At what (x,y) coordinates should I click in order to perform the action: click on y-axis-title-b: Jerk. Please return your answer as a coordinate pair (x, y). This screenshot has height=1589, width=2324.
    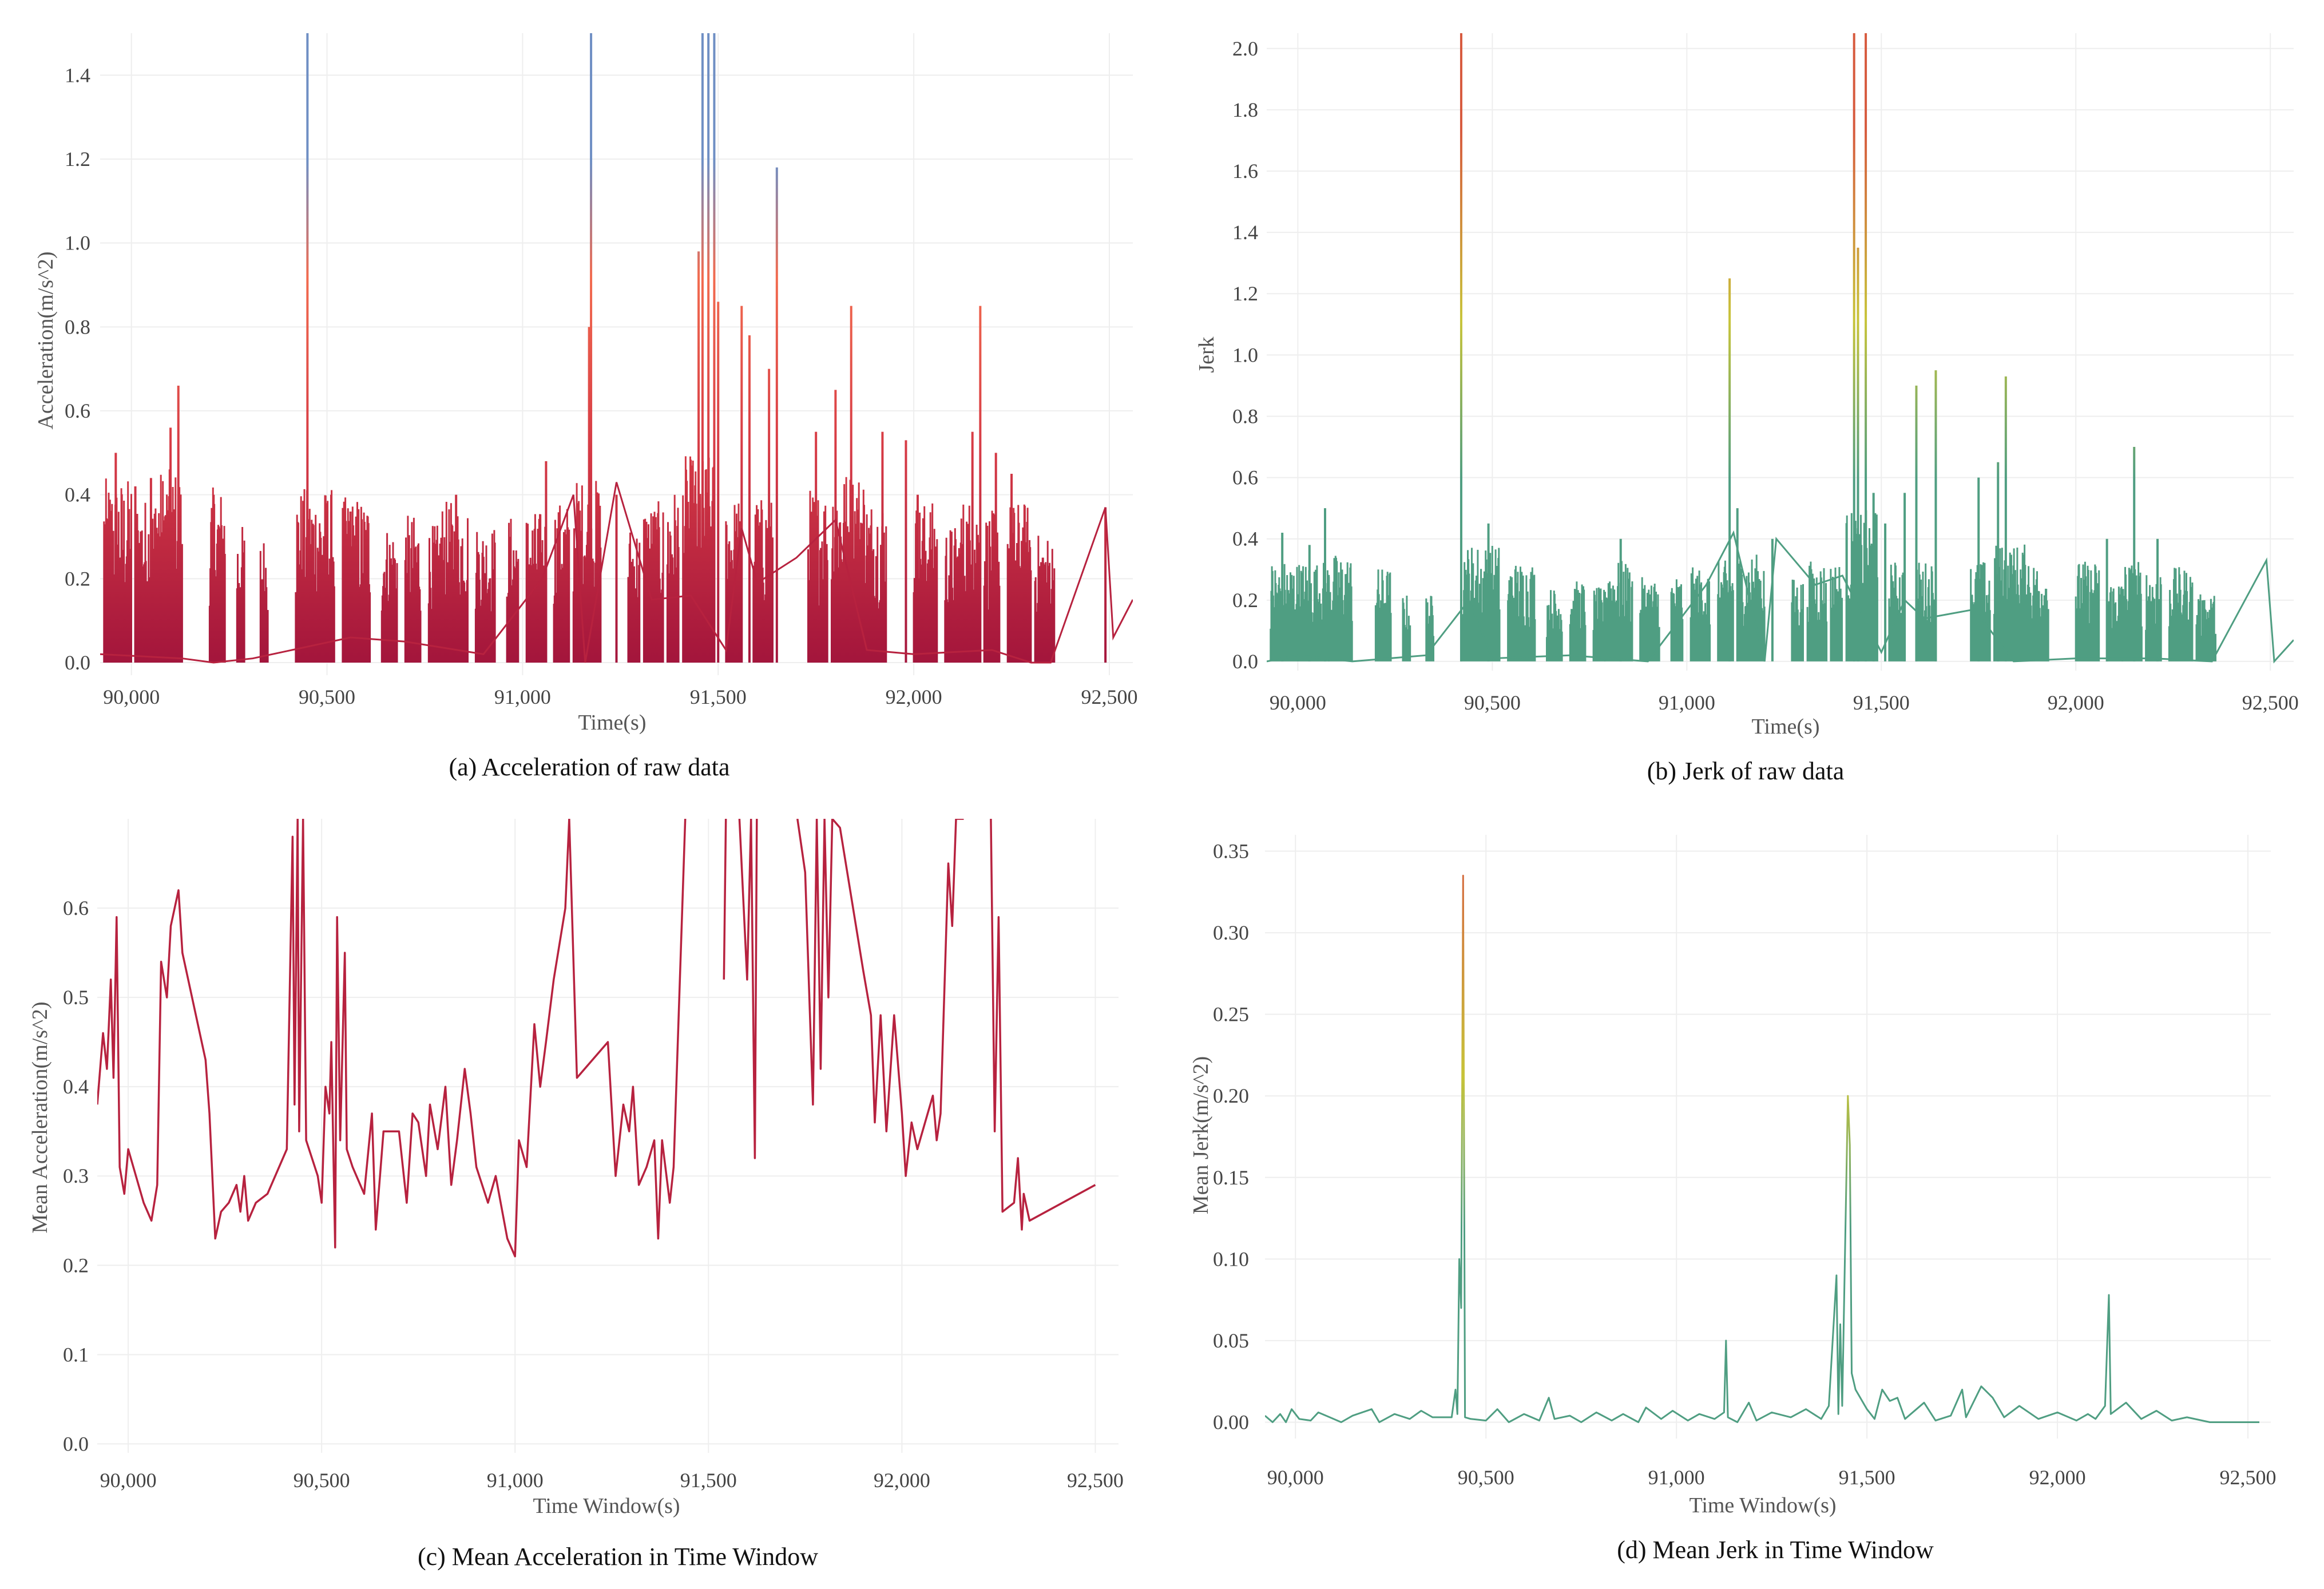
    Looking at the image, I should click on (1207, 354).